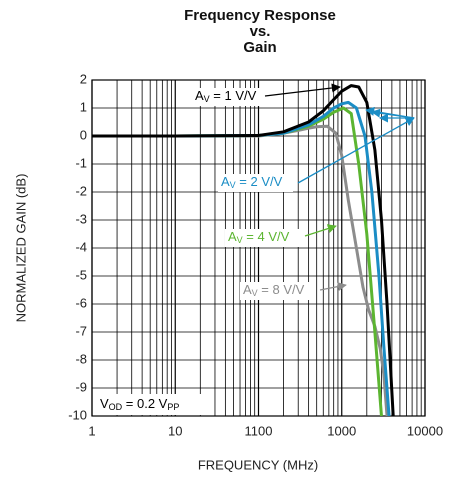 This screenshot has height=487, width=453. I want to click on y-tick-label: -7, so click(81, 330).